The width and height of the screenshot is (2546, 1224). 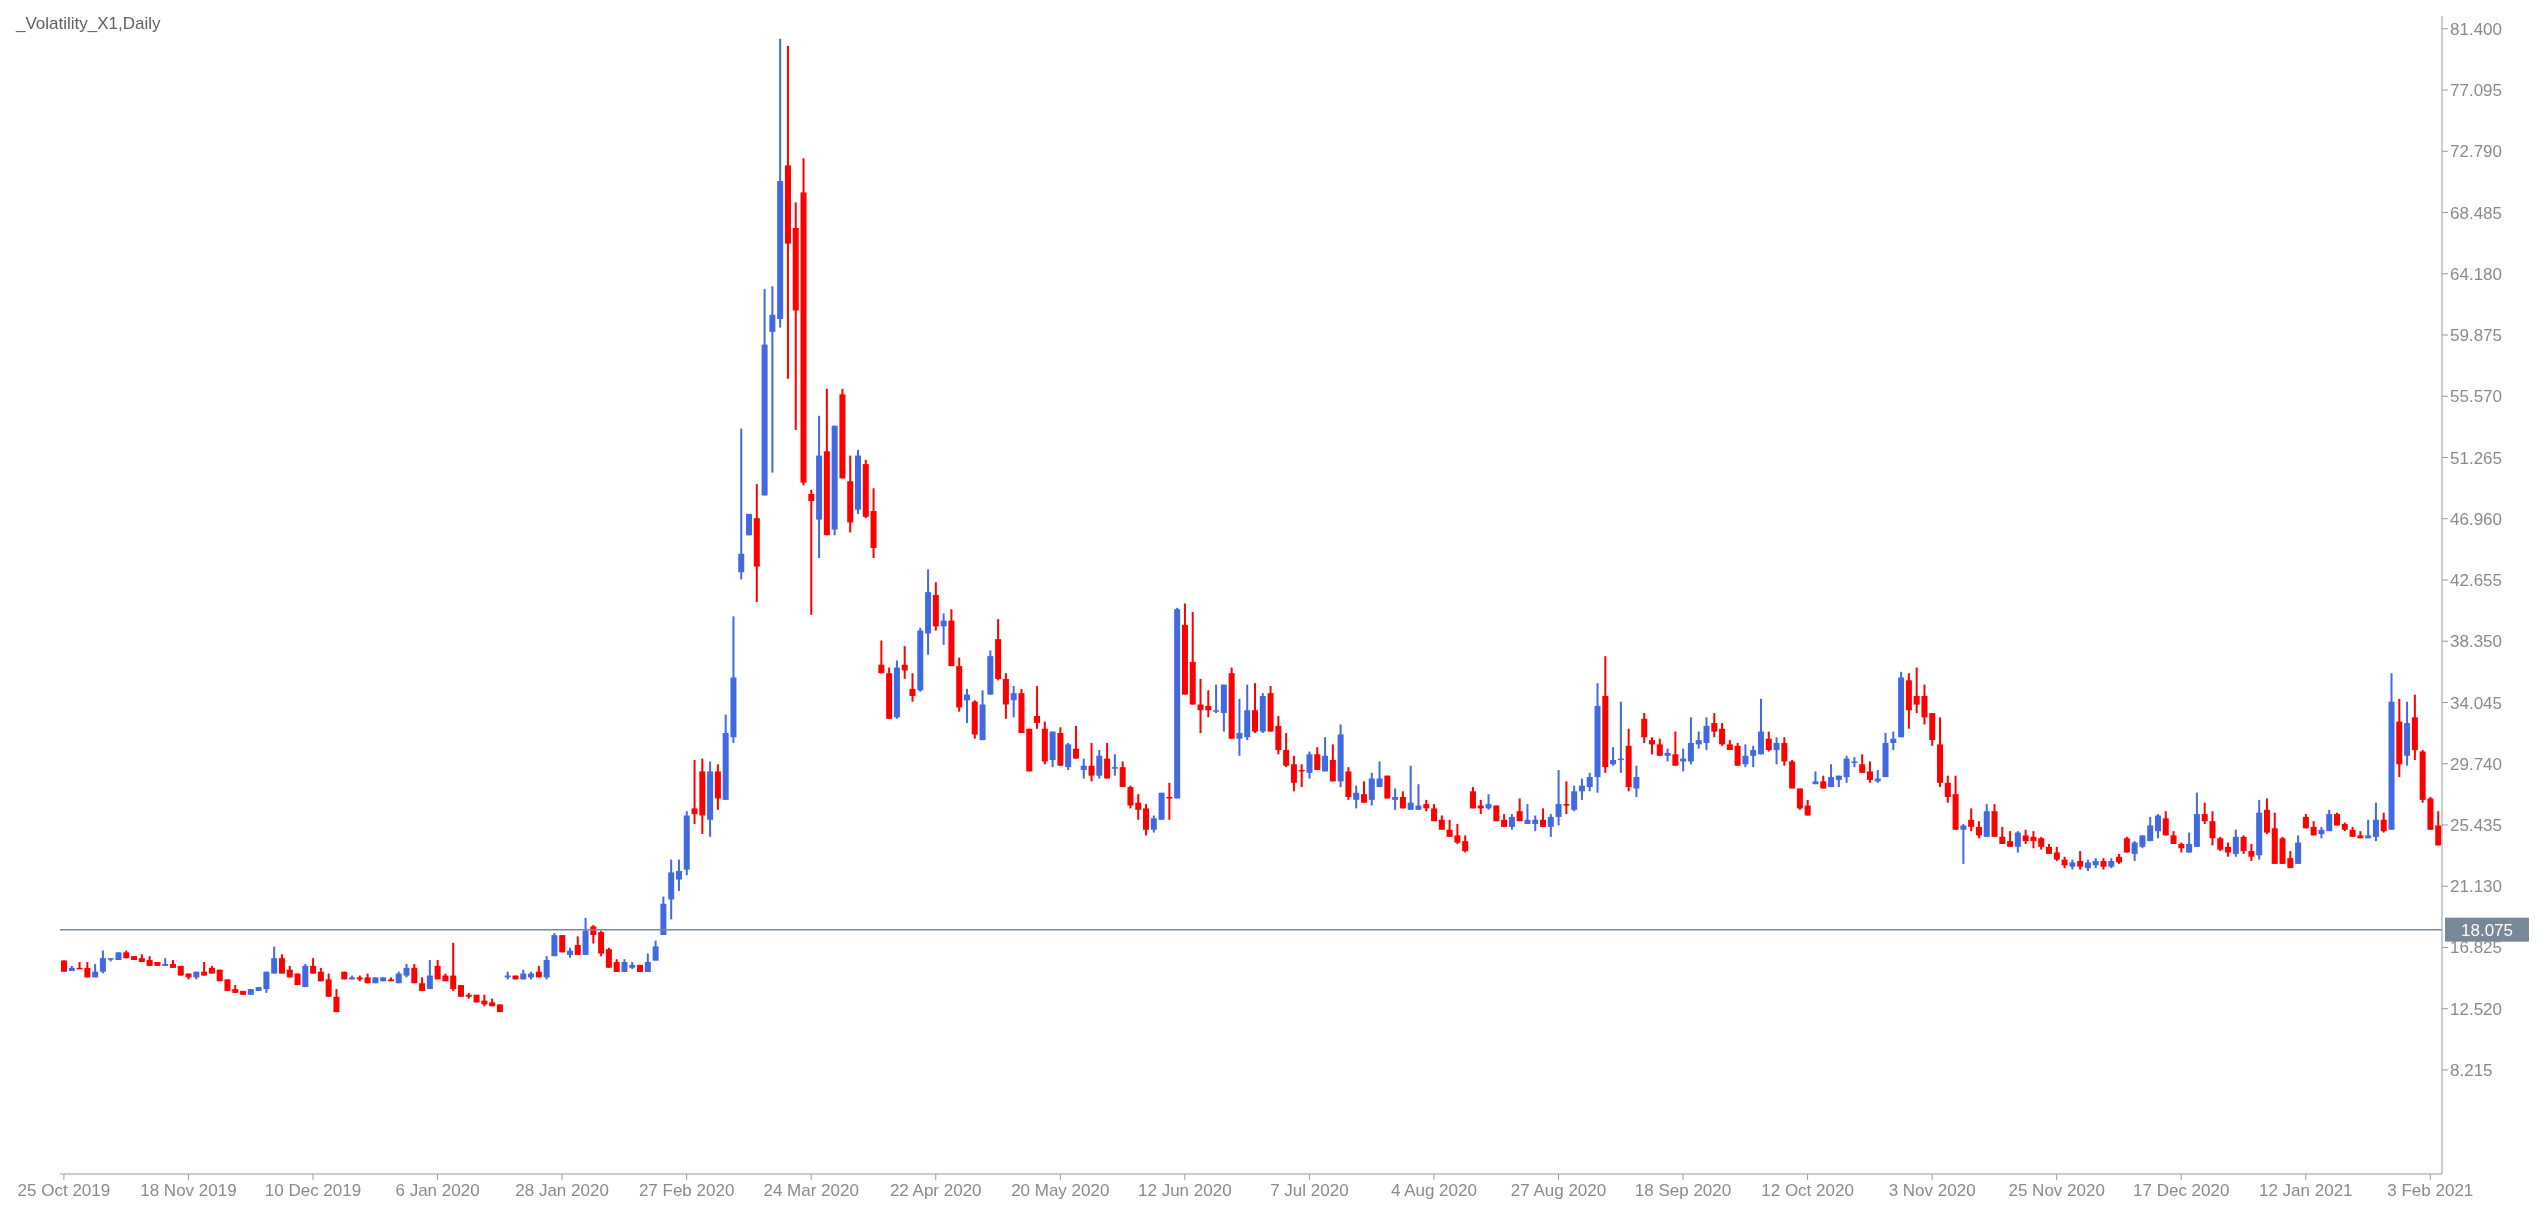 I want to click on x-tick-label: 3 Nov 2020, so click(x=1932, y=1190).